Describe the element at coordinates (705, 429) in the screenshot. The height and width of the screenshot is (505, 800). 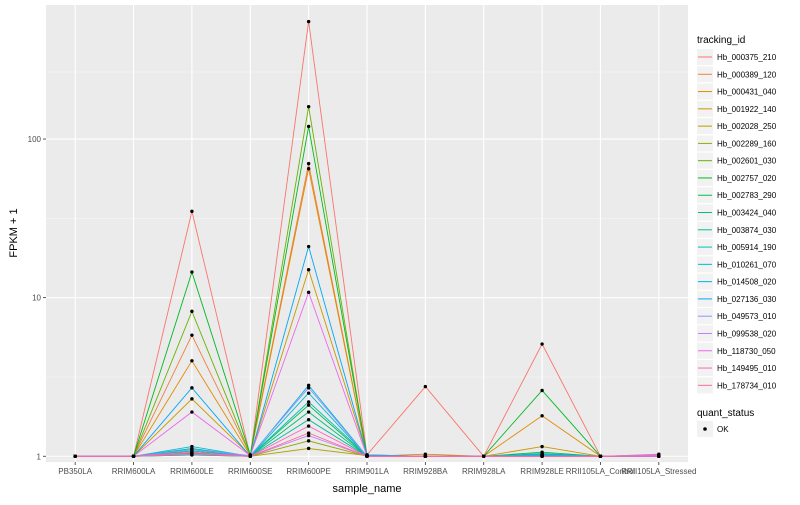
I see `legend-quant-point` at that location.